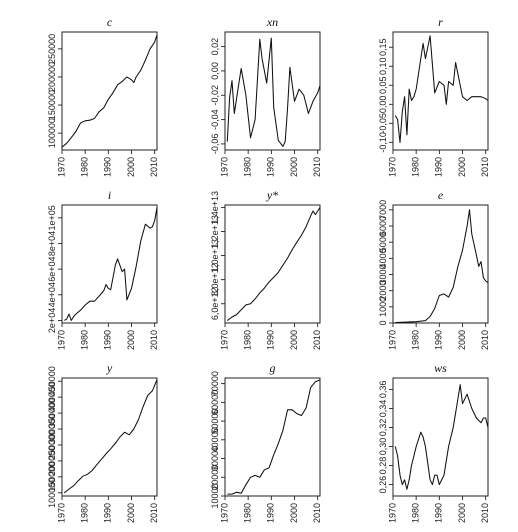 The width and height of the screenshot is (518, 532). I want to click on y-tick-label: 400000, so click(52, 397).